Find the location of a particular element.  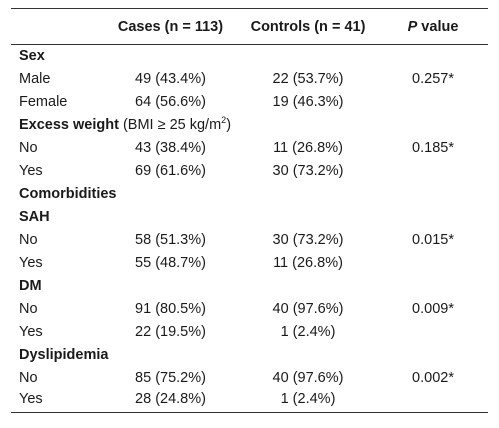

cases-value: 49 (43.4%) is located at coordinates (170, 79).